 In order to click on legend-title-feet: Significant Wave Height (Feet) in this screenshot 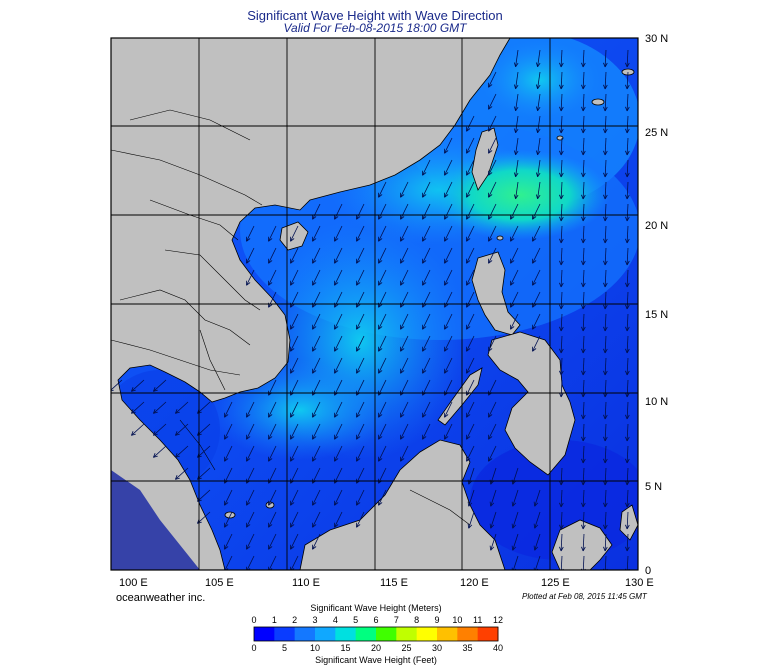, I will do `click(376, 660)`.